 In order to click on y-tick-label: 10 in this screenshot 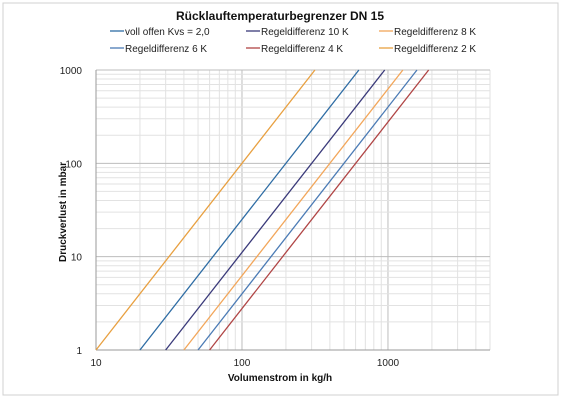, I will do `click(77, 258)`.